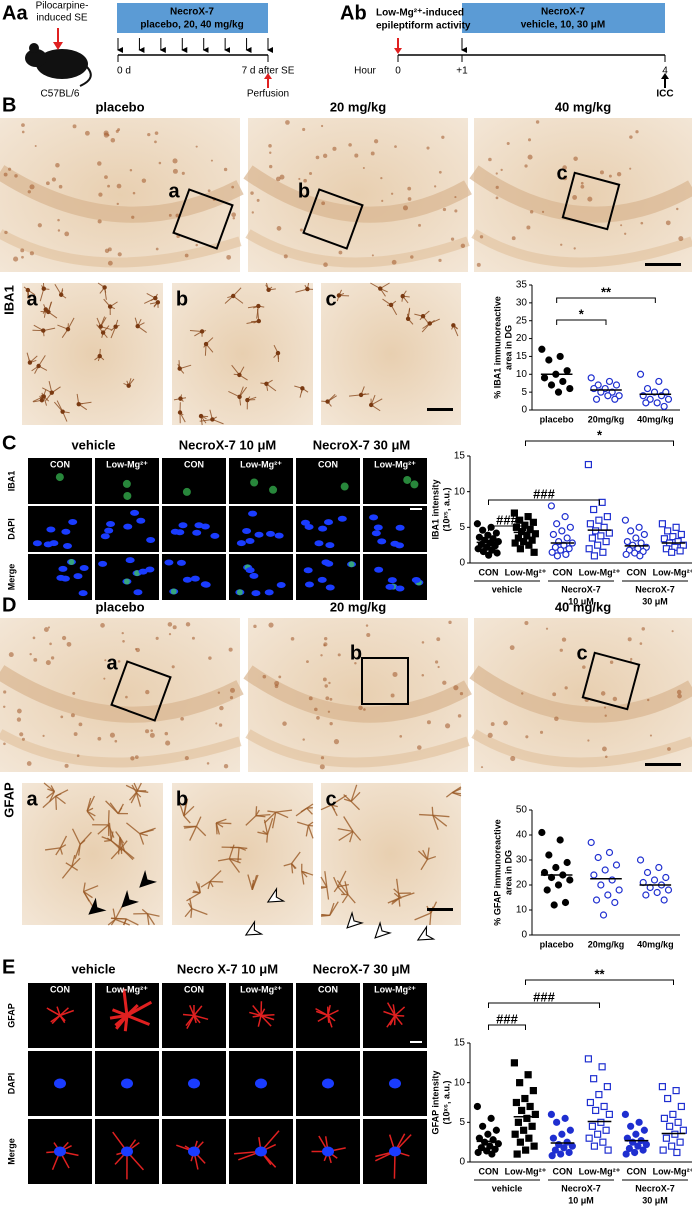  I want to click on significance-bracket, so click(544, 1005).